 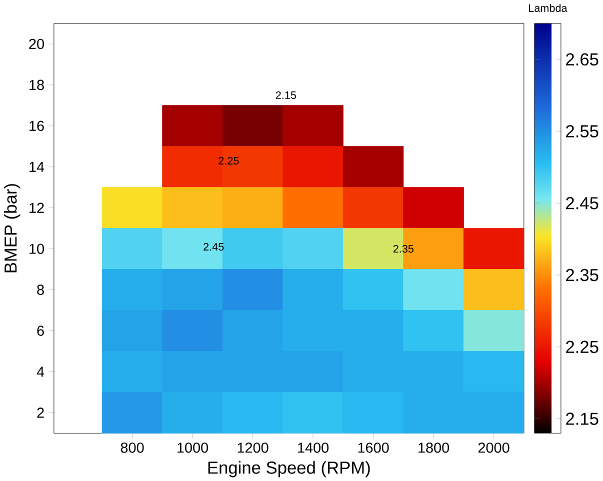 I want to click on annotation: 2.15, so click(x=286, y=95).